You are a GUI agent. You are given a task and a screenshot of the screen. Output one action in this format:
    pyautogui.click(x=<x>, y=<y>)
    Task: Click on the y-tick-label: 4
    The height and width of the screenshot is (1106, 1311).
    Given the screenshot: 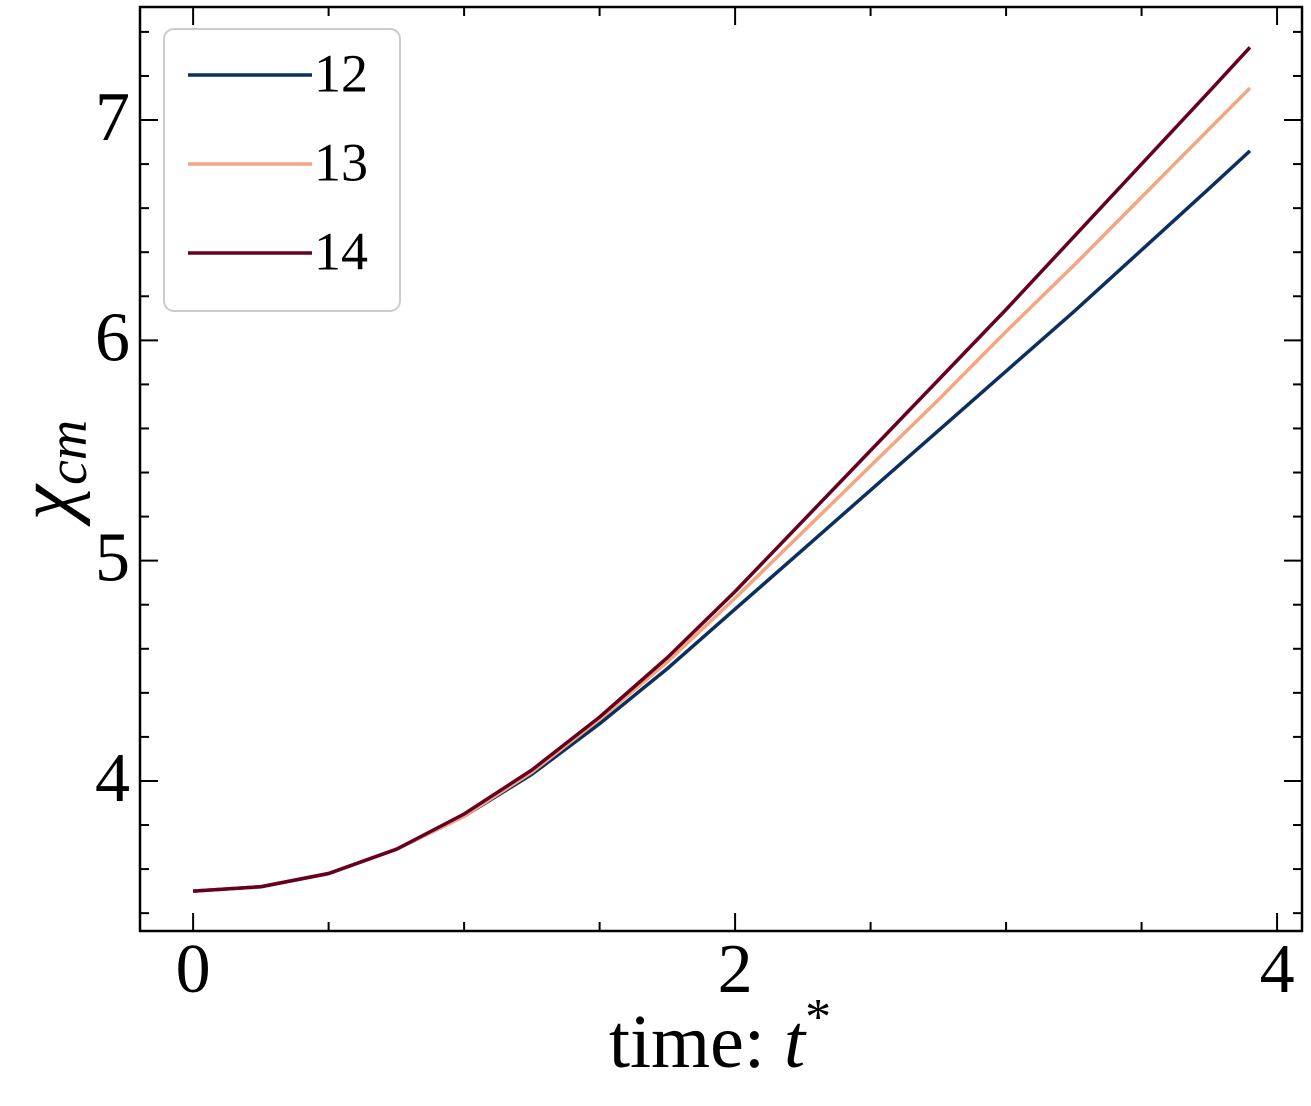 What is the action you would take?
    pyautogui.click(x=112, y=778)
    